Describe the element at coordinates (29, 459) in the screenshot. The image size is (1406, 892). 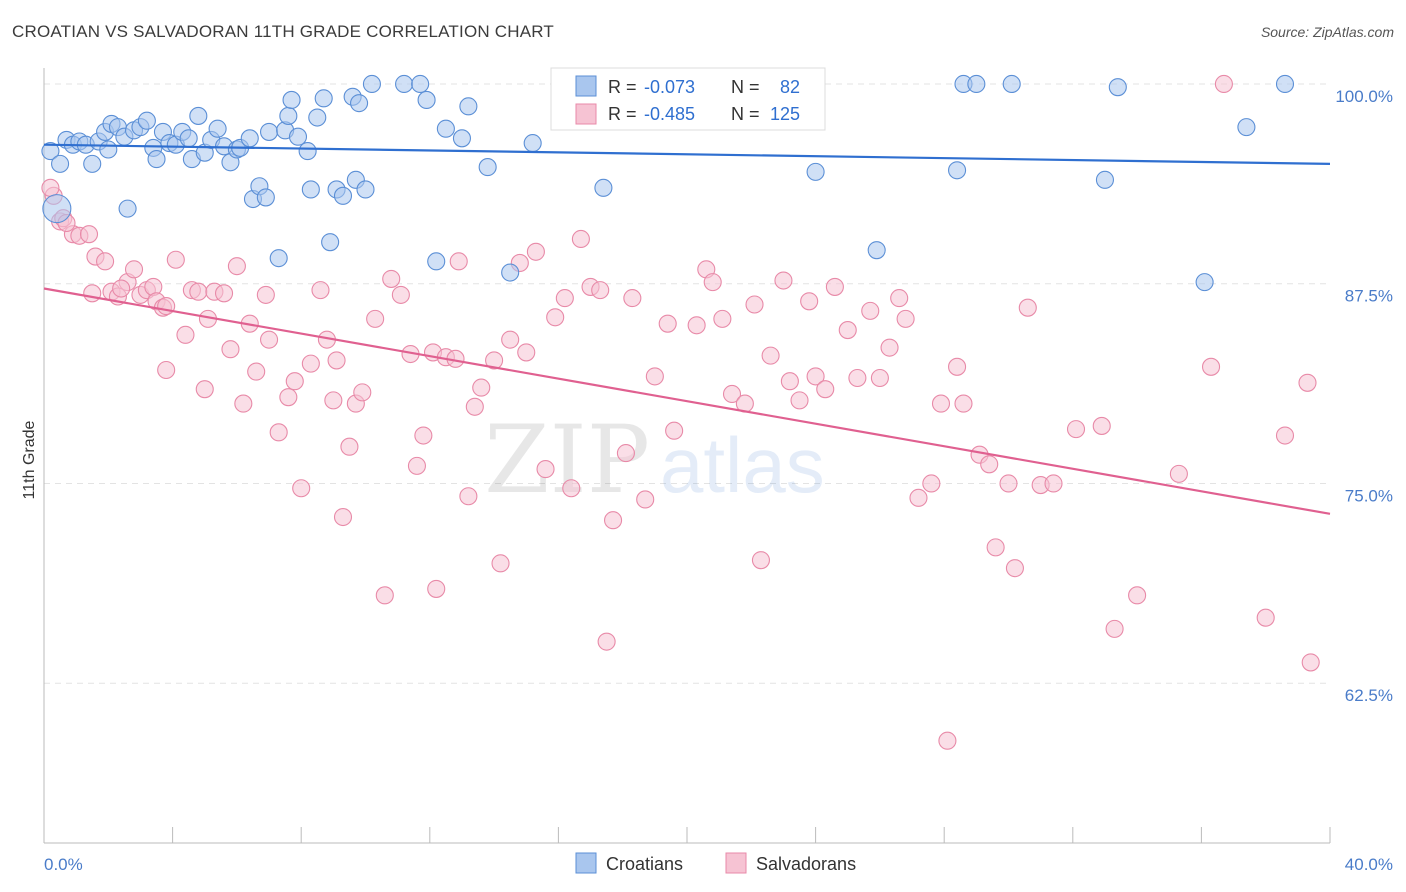
I see `y-axis-title: 11th Grade` at that location.